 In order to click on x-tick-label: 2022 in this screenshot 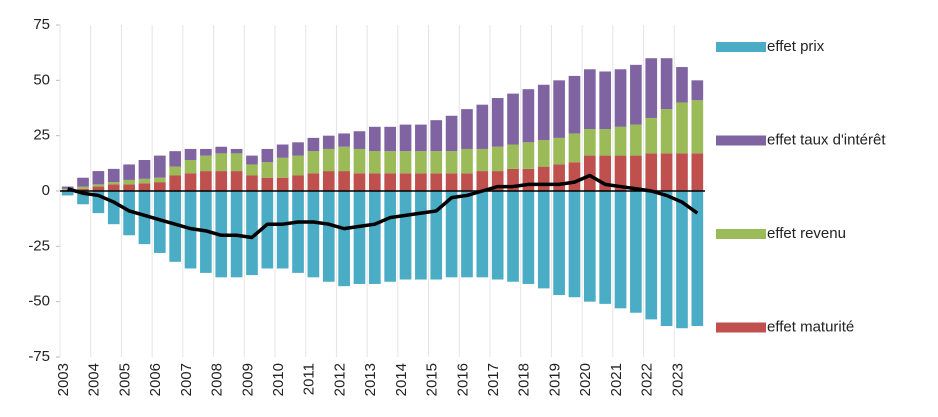, I will do `click(647, 379)`.